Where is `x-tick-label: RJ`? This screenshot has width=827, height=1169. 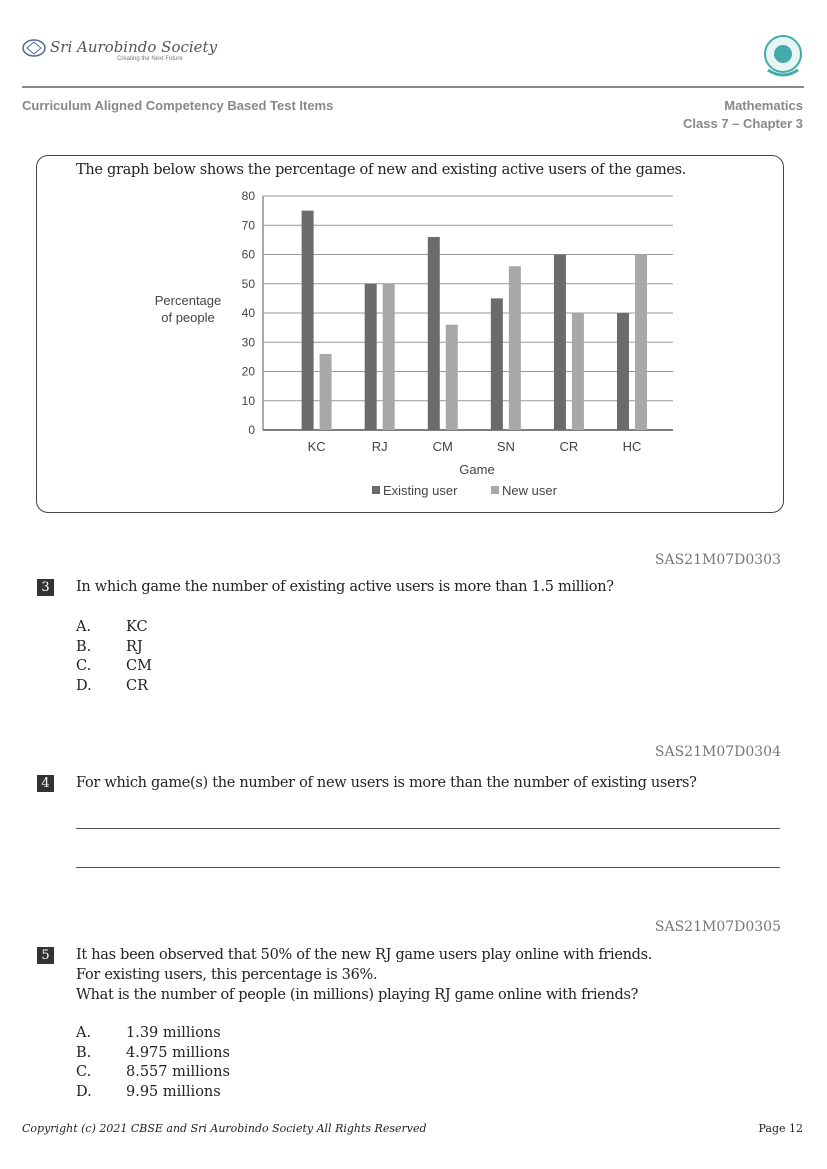
x-tick-label: RJ is located at coordinates (380, 446).